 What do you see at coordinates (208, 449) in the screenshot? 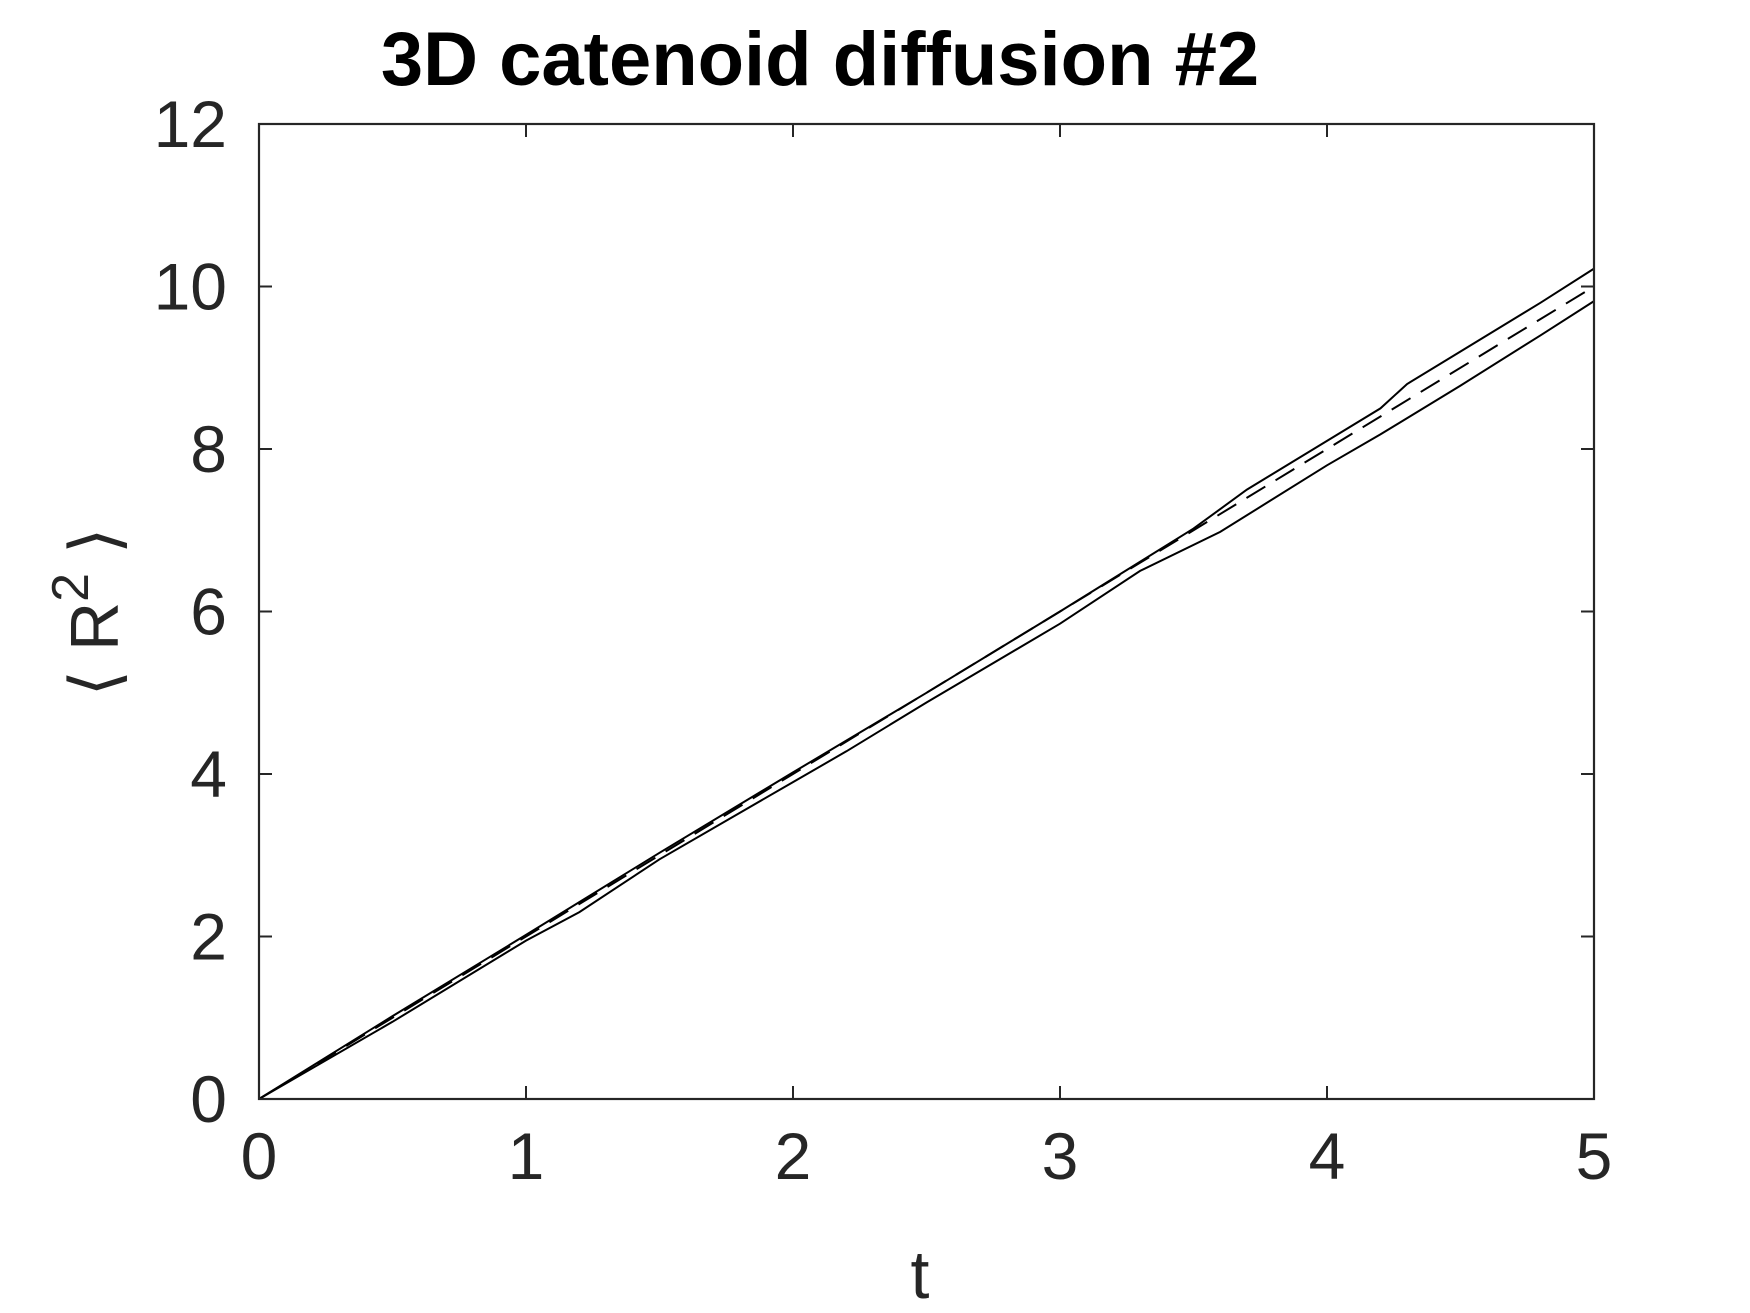
I see `y-tick-label: 8` at bounding box center [208, 449].